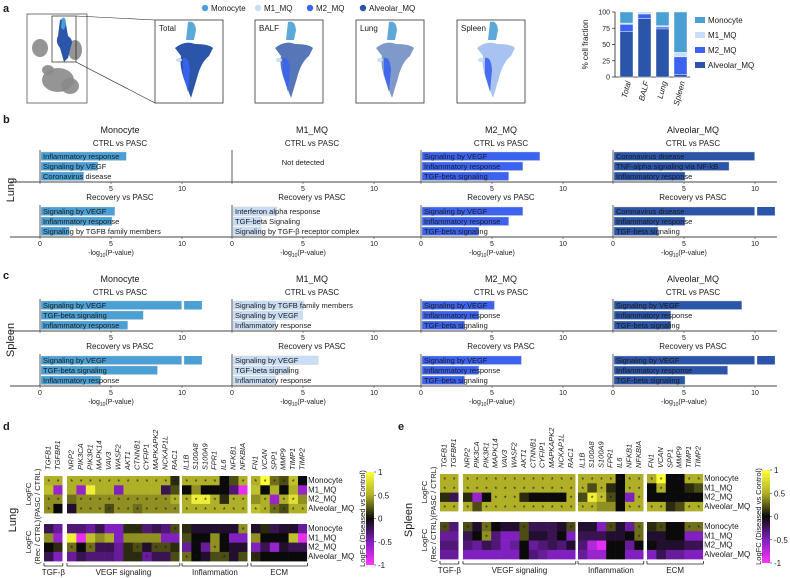  What do you see at coordinates (626, 17) in the screenshot?
I see `stacked-bar-Monocyte` at bounding box center [626, 17].